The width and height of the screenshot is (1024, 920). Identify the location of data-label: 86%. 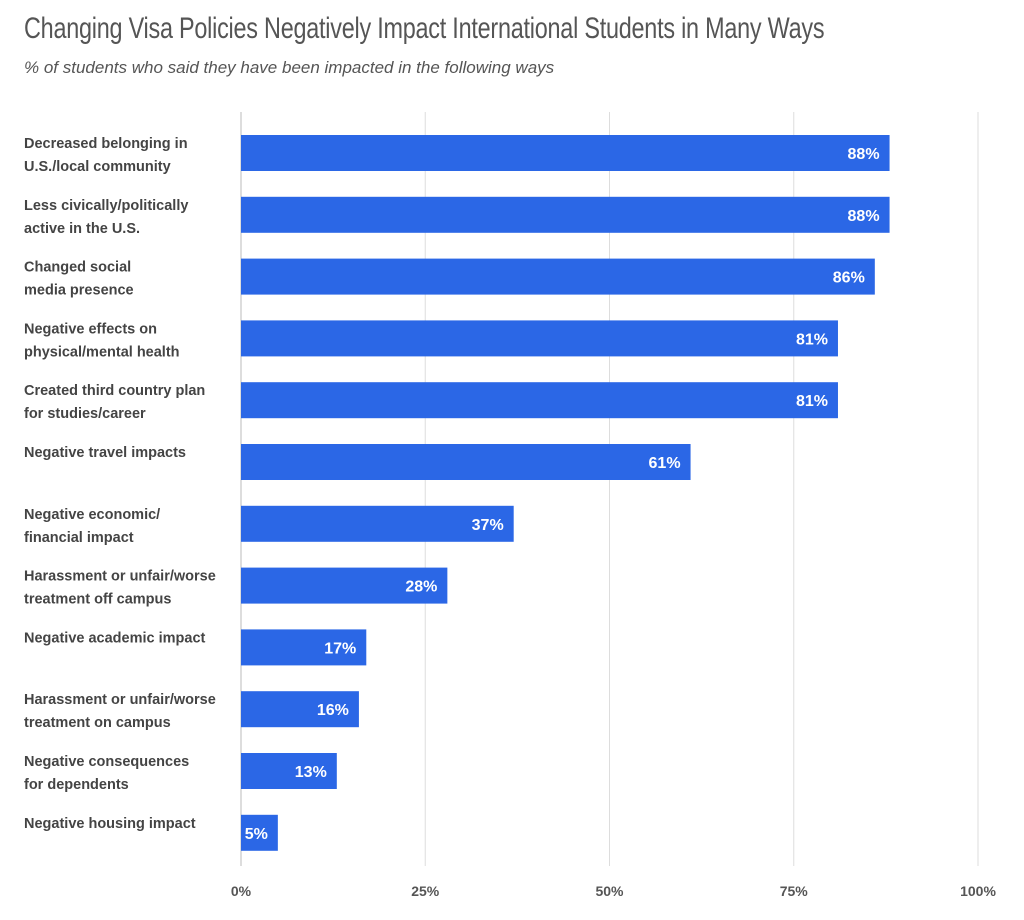
(849, 278).